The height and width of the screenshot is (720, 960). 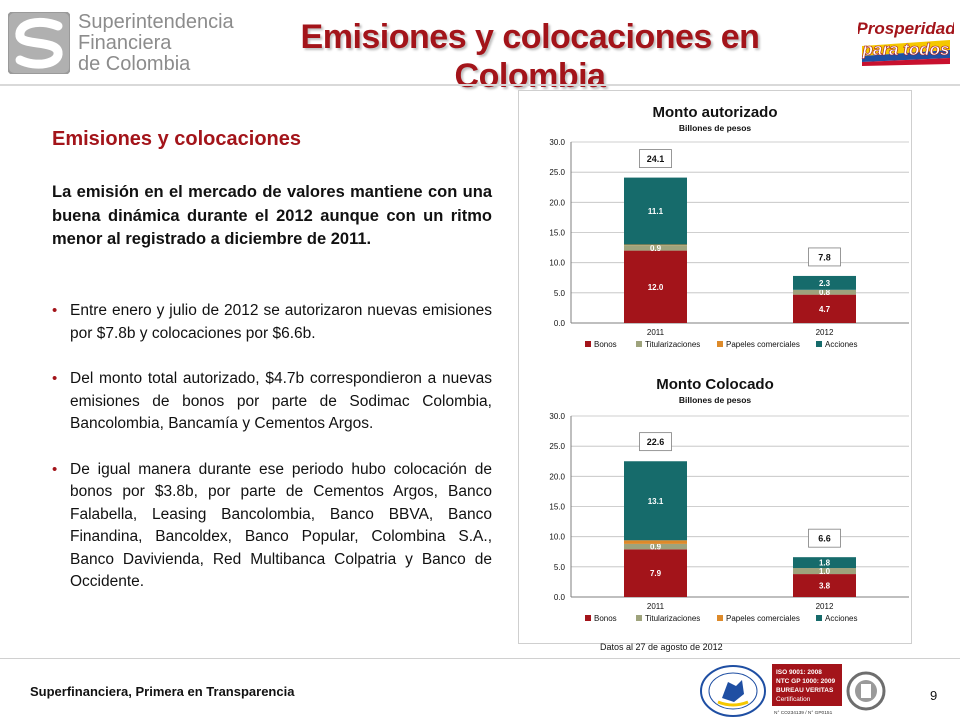 I want to click on bar-value-label: 12.0, so click(x=656, y=287).